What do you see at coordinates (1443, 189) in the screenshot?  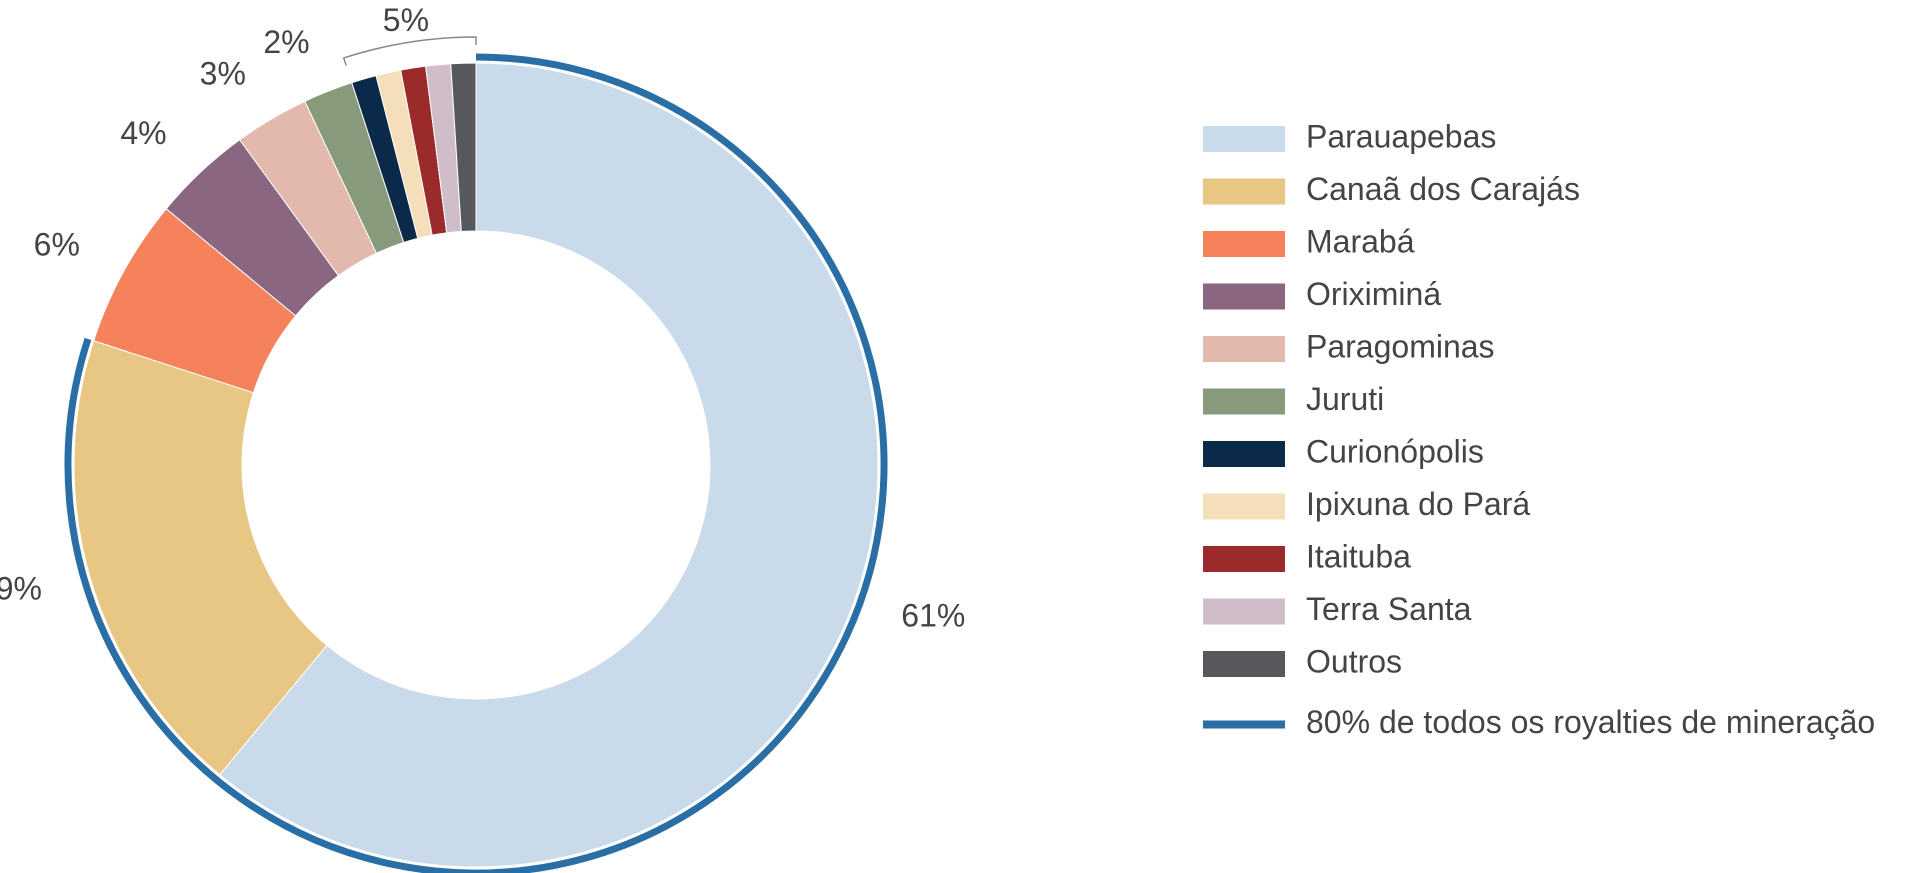 I see `legend-label: Canaã dos Carajás` at bounding box center [1443, 189].